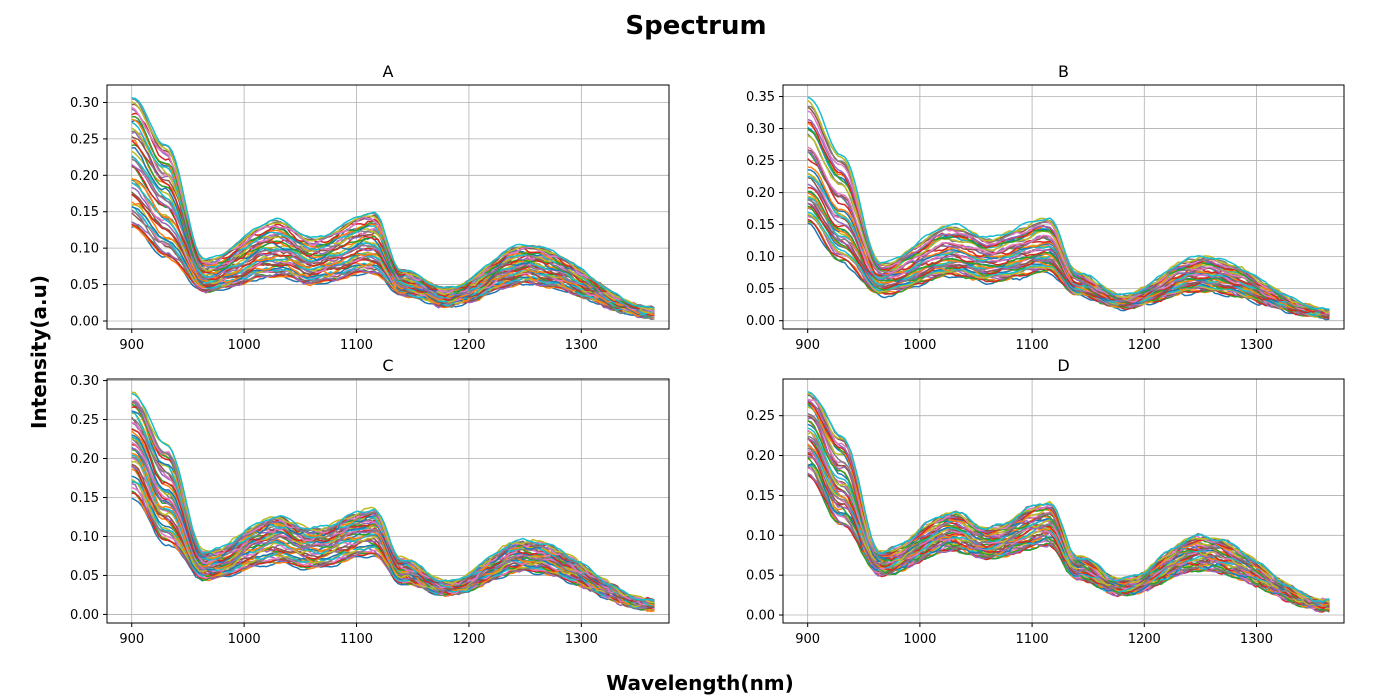 This screenshot has height=700, width=1400. What do you see at coordinates (1063, 365) in the screenshot?
I see `subplot-title: D` at bounding box center [1063, 365].